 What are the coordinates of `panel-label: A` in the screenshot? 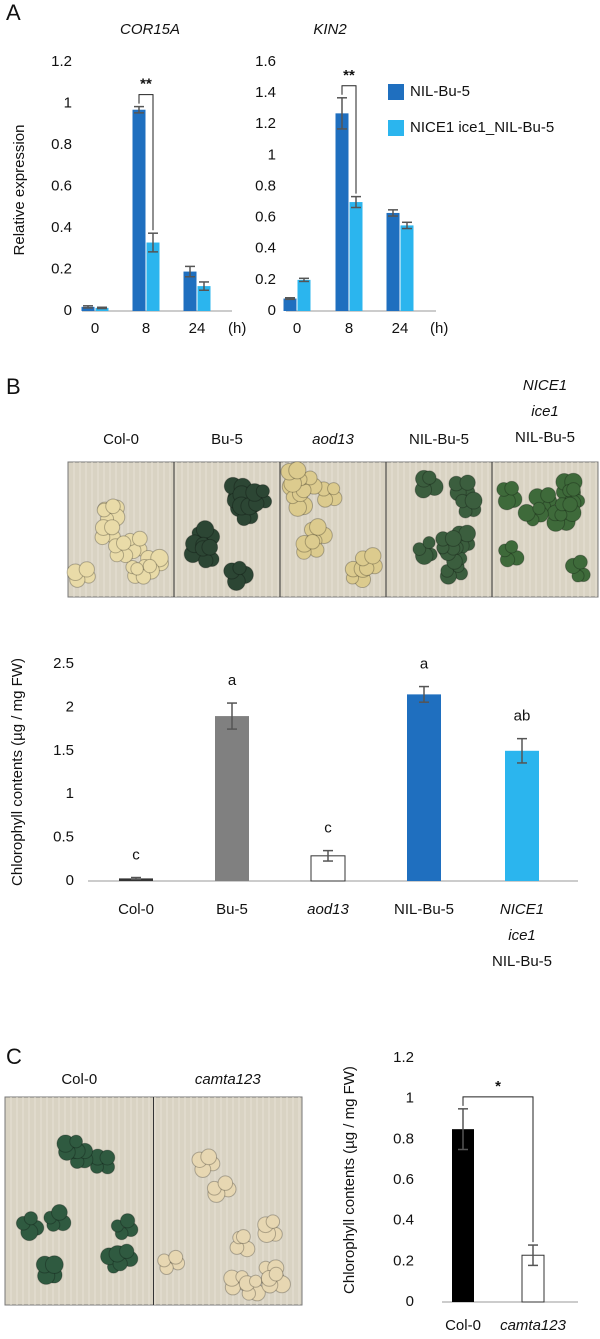 It's located at (13, 12).